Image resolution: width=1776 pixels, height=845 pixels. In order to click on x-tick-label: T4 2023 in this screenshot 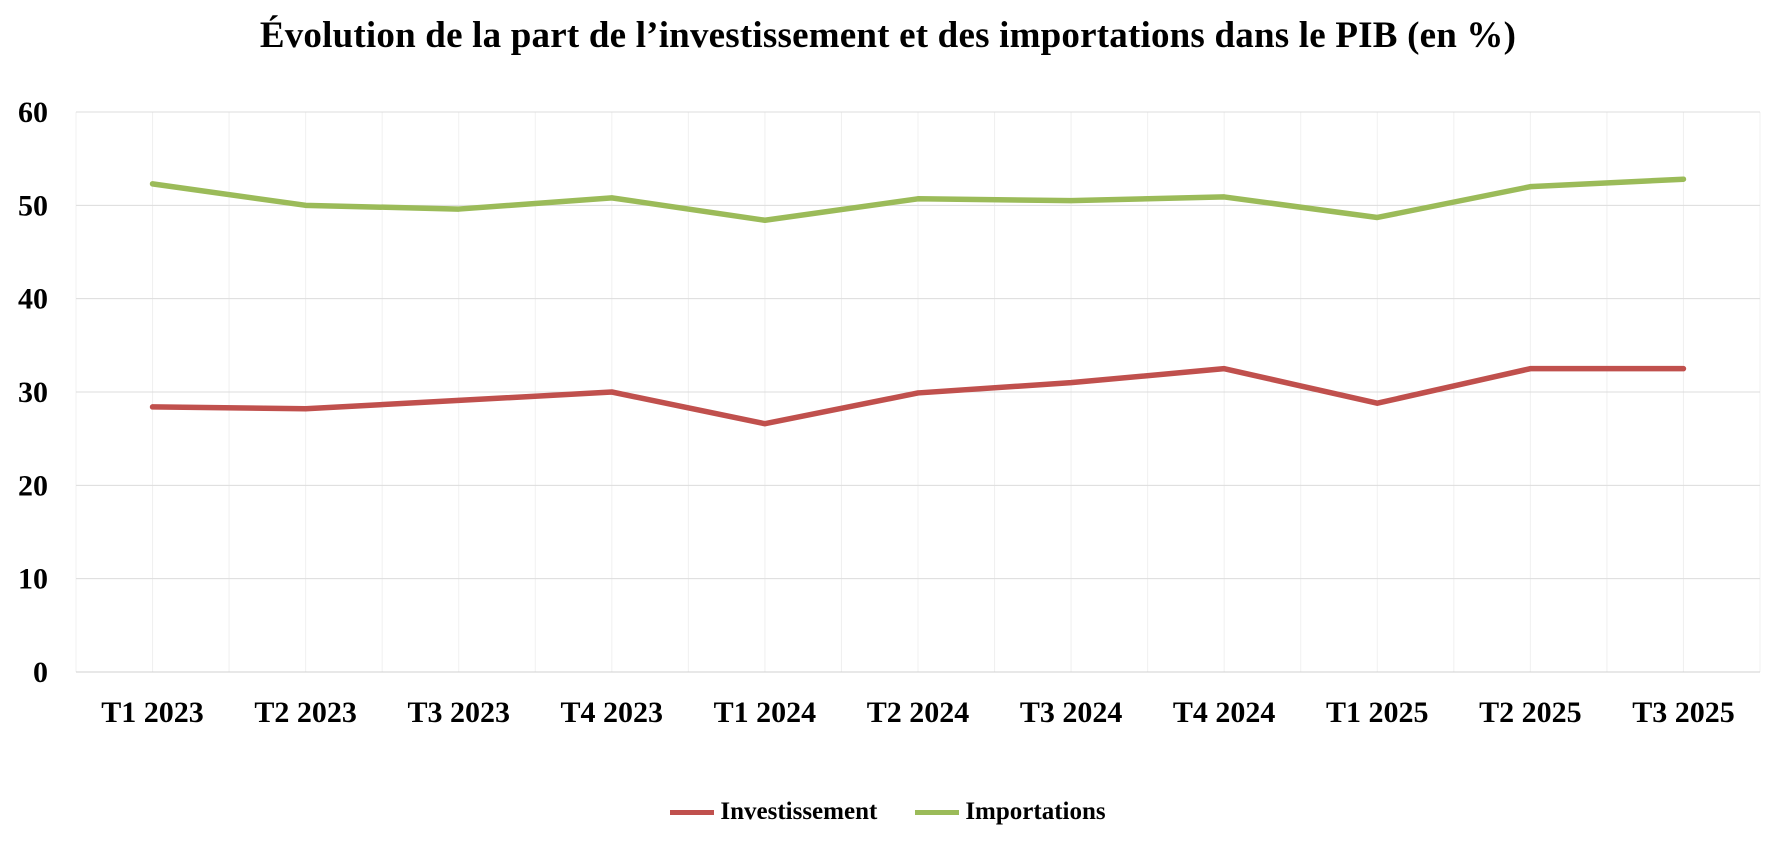, I will do `click(612, 712)`.